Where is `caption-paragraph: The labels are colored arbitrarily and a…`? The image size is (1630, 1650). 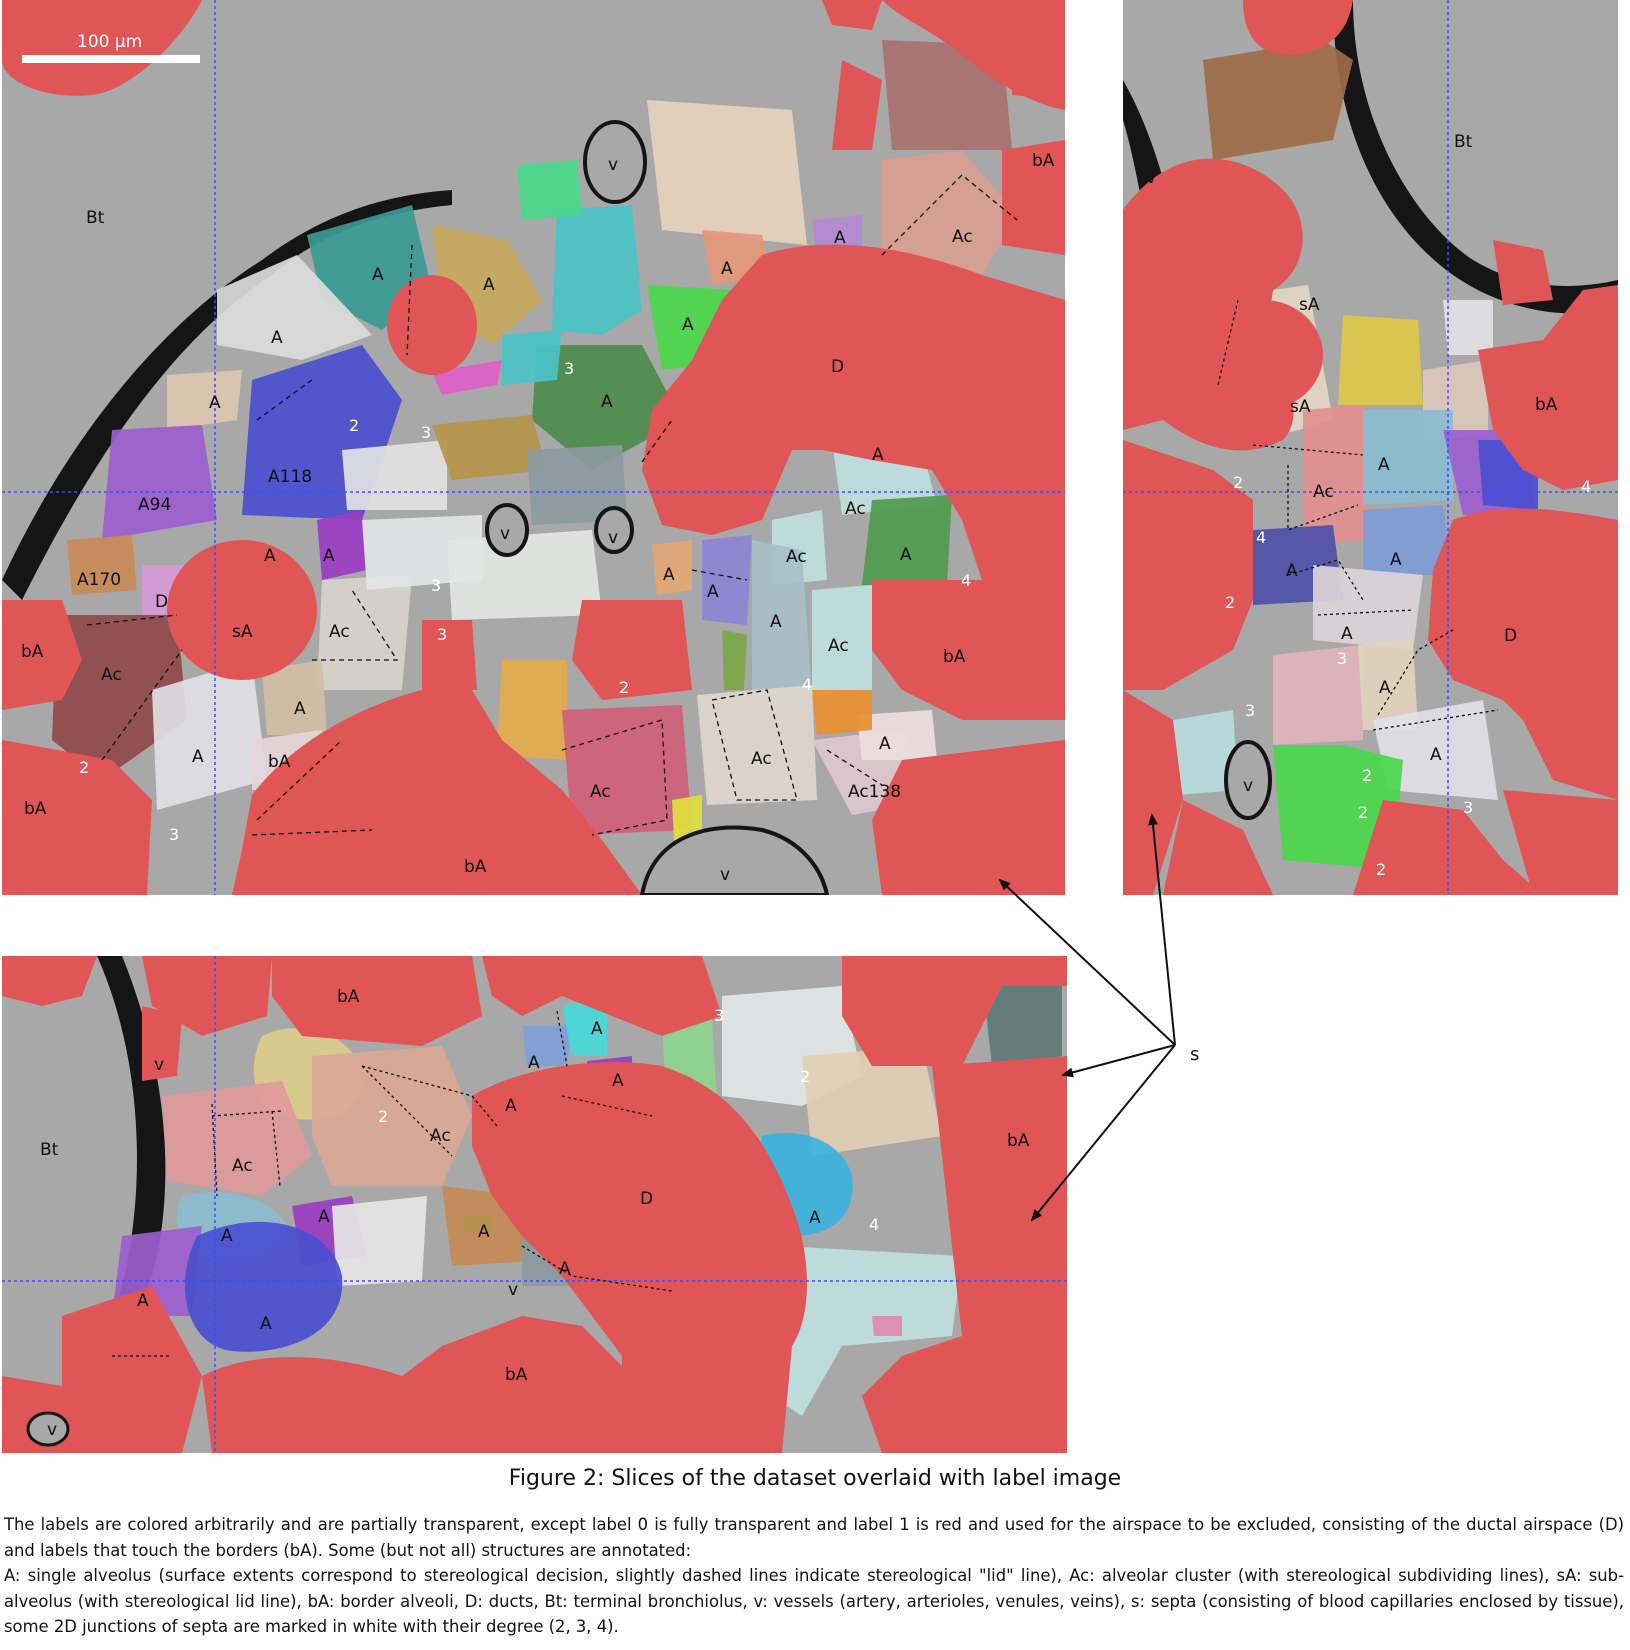
caption-paragraph: The labels are colored arbitrarily and a… is located at coordinates (814, 1537).